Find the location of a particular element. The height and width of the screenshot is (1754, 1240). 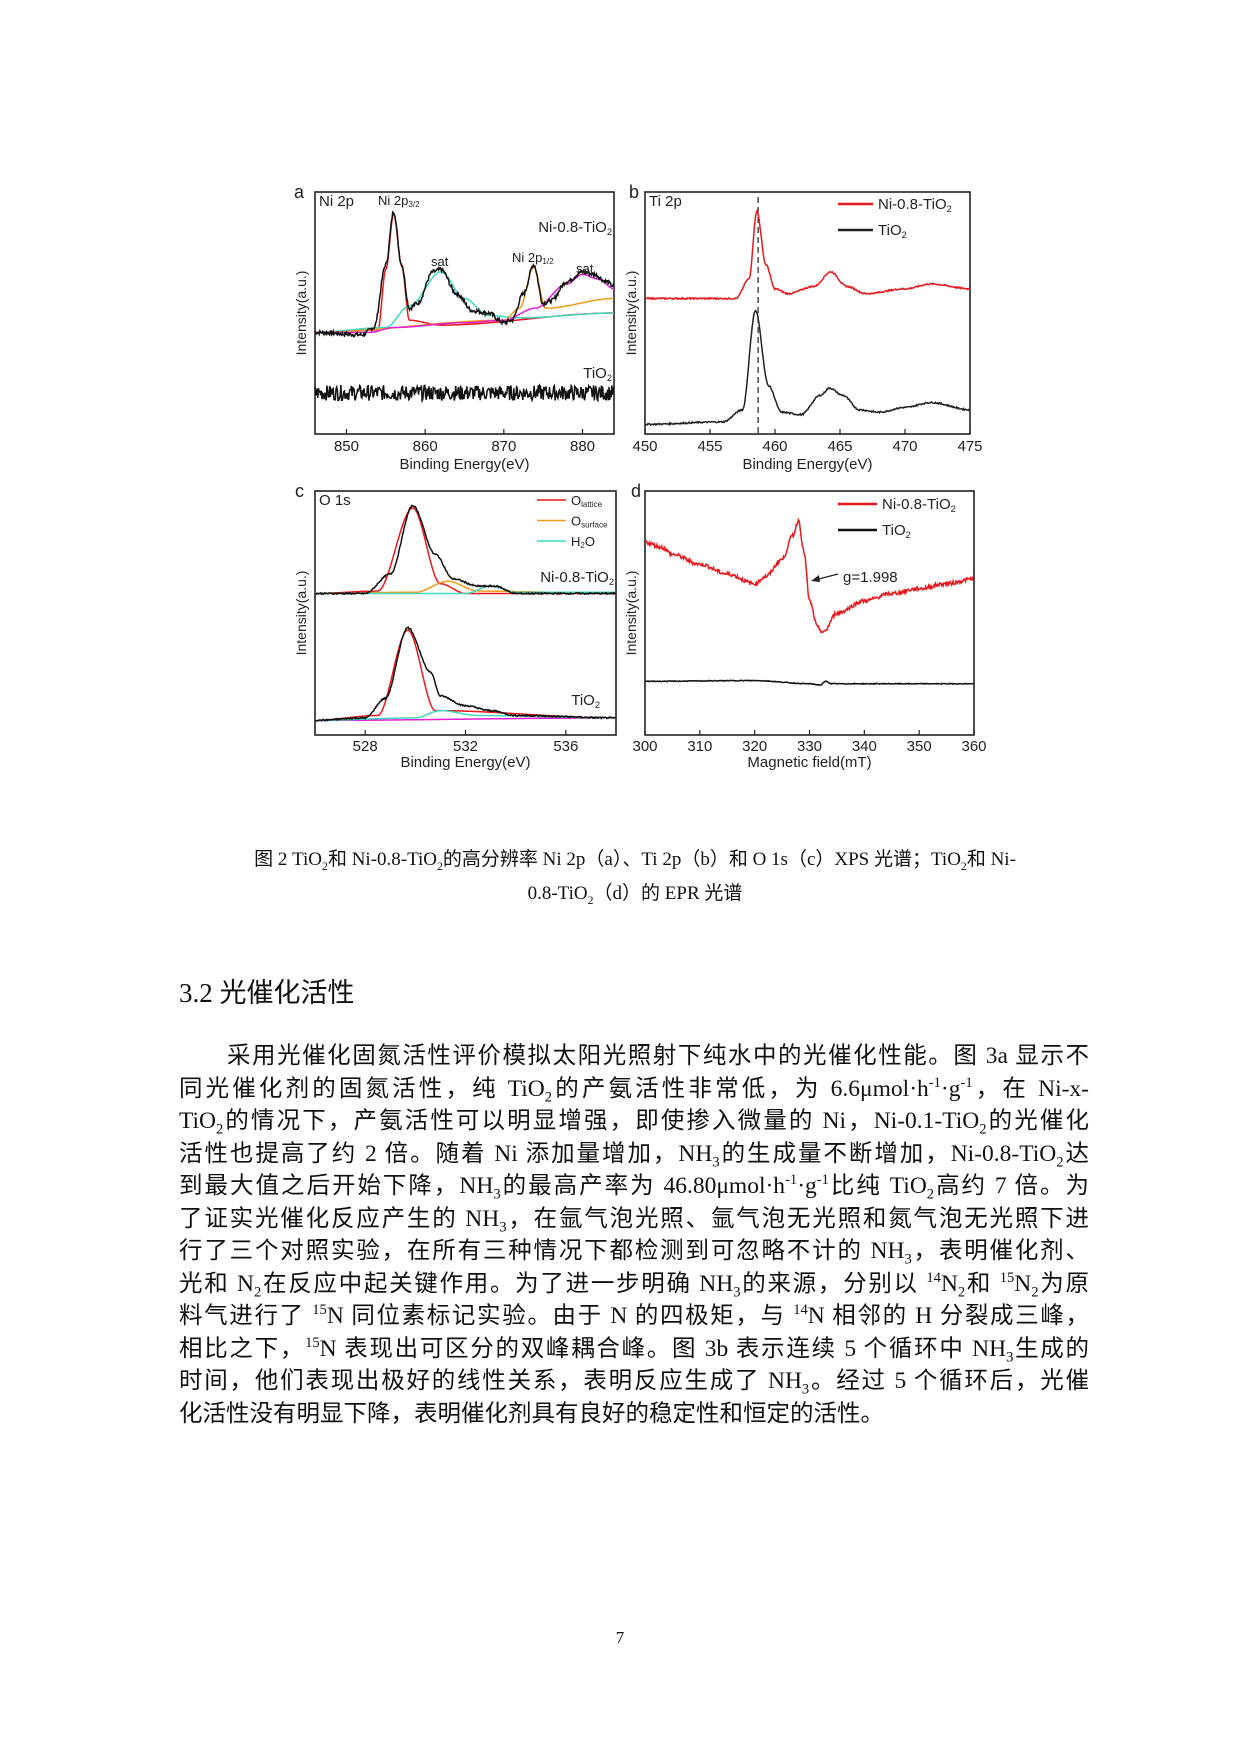

legend-label: H2O is located at coordinates (583, 542).